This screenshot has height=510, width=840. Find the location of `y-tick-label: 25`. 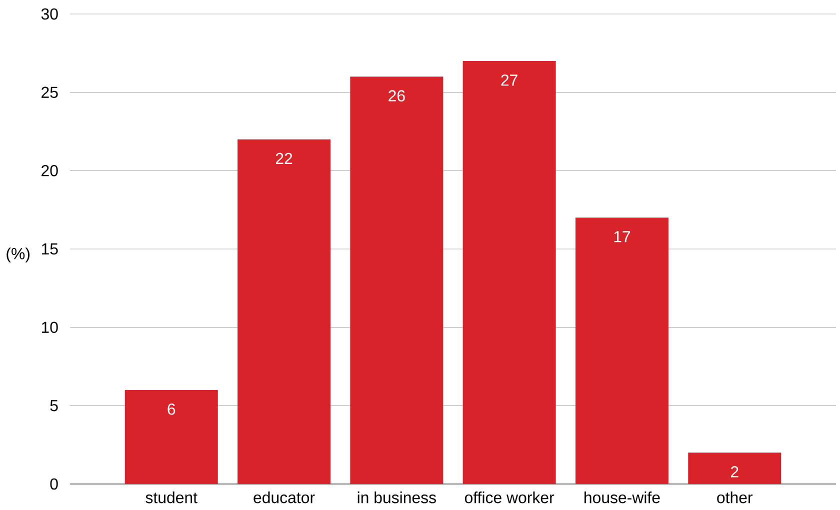

y-tick-label: 25 is located at coordinates (50, 92).